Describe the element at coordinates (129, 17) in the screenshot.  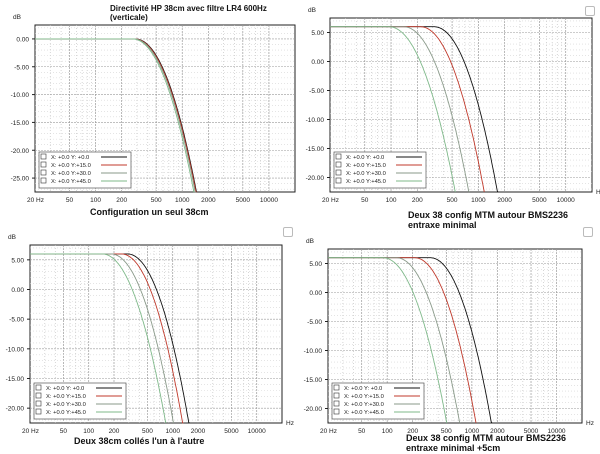
I see `chart-1-subtitle: (verticale)` at that location.